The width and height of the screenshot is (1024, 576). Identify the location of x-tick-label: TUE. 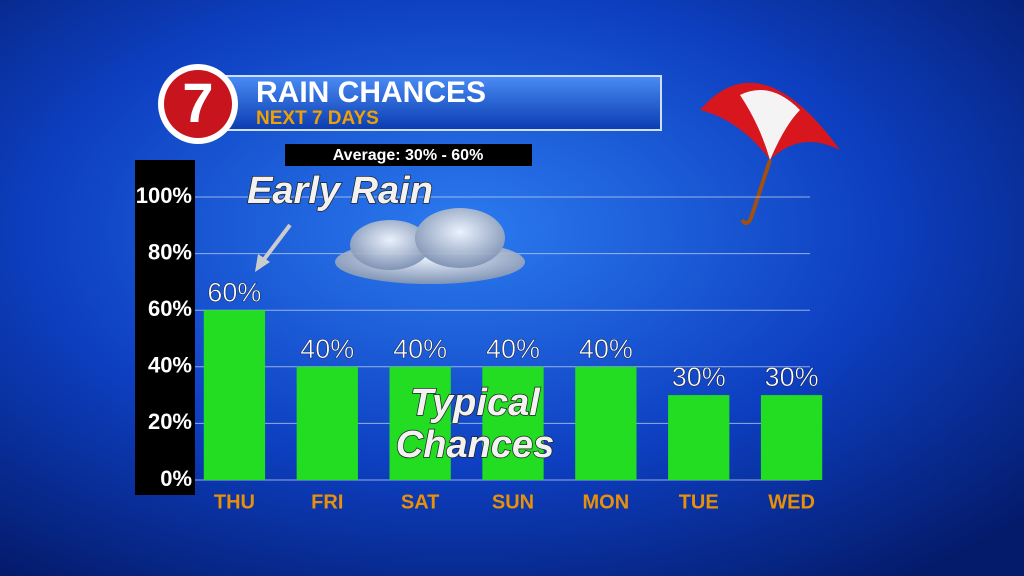
(699, 502).